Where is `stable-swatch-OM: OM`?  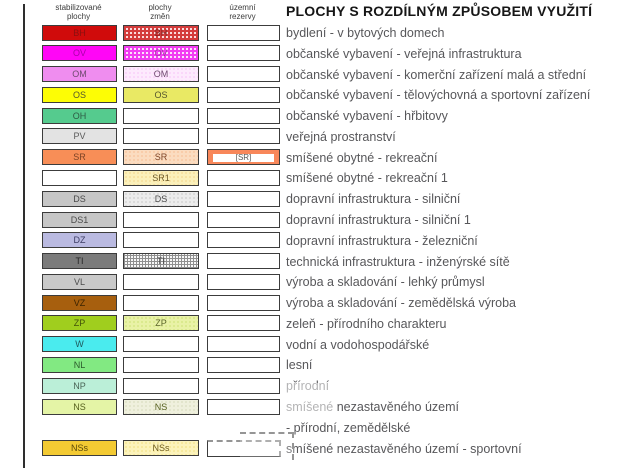 stable-swatch-OM: OM is located at coordinates (79, 74).